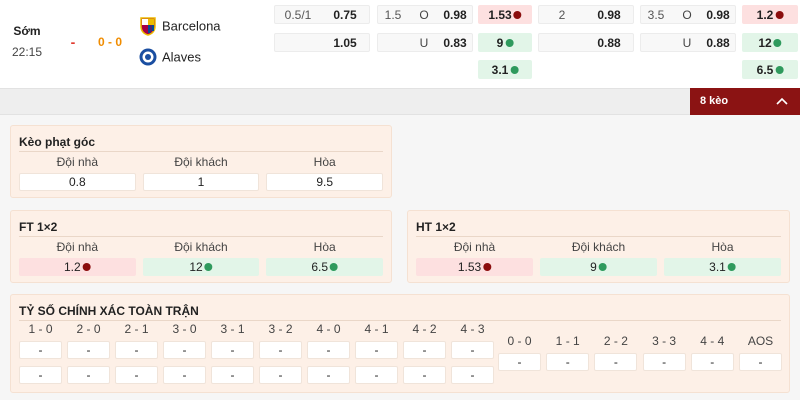 The image size is (800, 400). What do you see at coordinates (760, 341) in the screenshot?
I see `score-label: AOS` at bounding box center [760, 341].